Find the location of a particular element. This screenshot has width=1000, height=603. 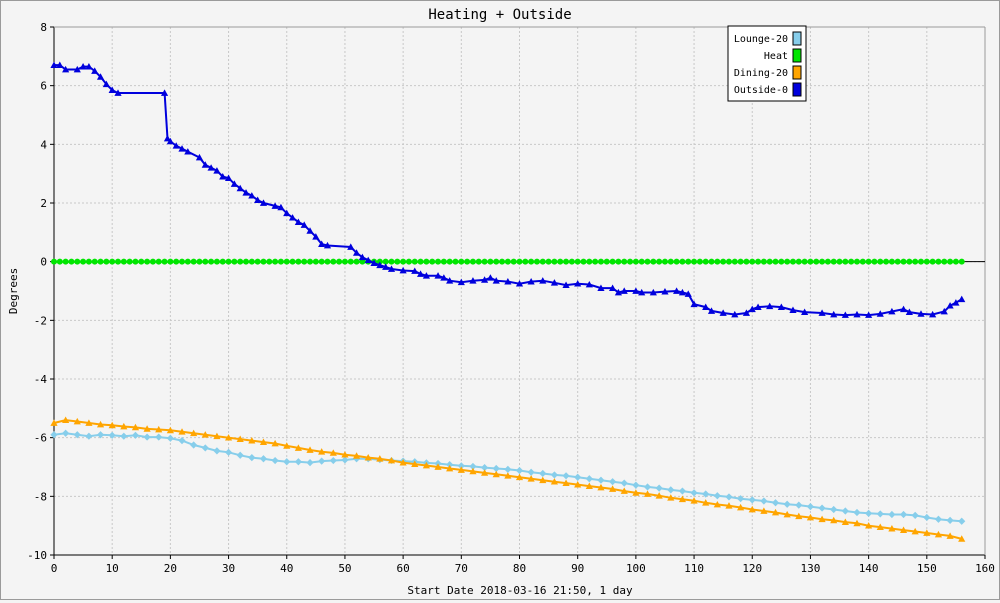

x-tick-label: 30 is located at coordinates (228, 568).